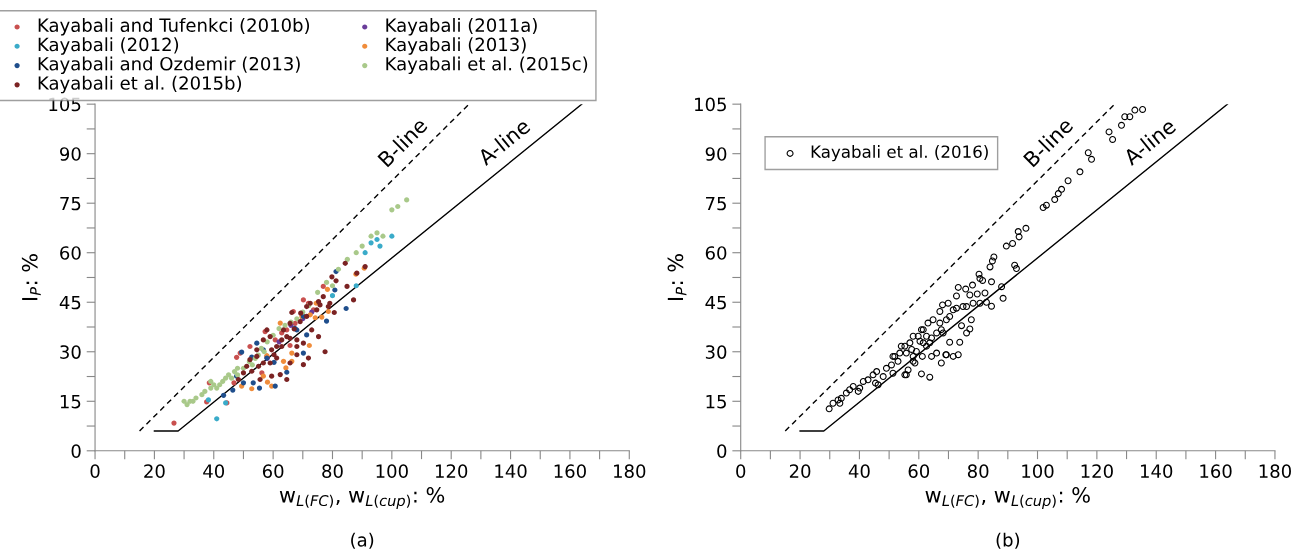 The image size is (1311, 560). What do you see at coordinates (1008, 540) in the screenshot?
I see `text: (b)` at bounding box center [1008, 540].